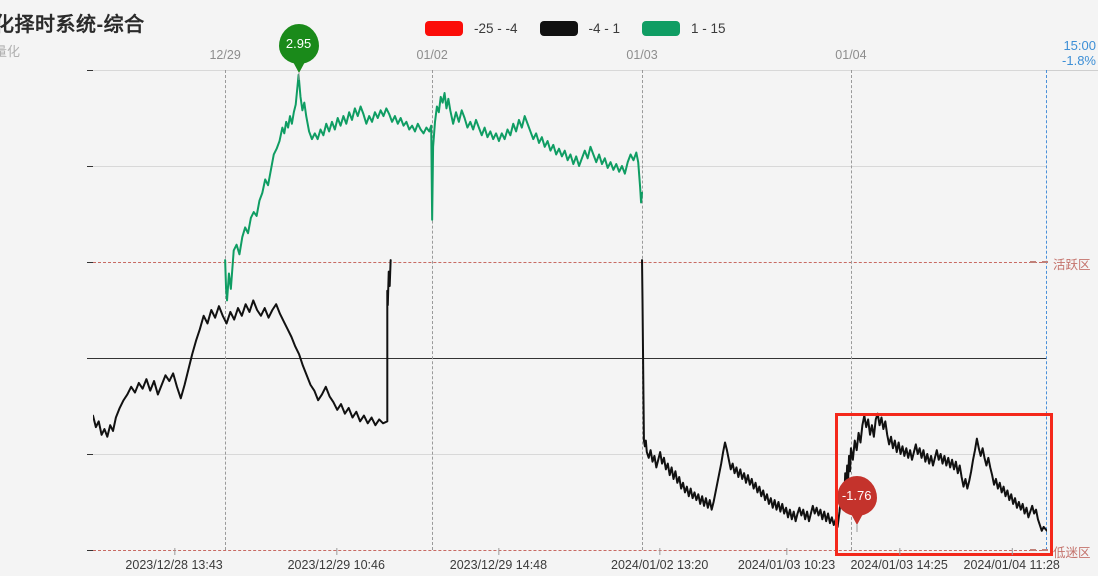 The image size is (1098, 576). Describe the element at coordinates (899, 560) in the screenshot. I see `x-tick-label: 2024/01/03 14:25` at that location.